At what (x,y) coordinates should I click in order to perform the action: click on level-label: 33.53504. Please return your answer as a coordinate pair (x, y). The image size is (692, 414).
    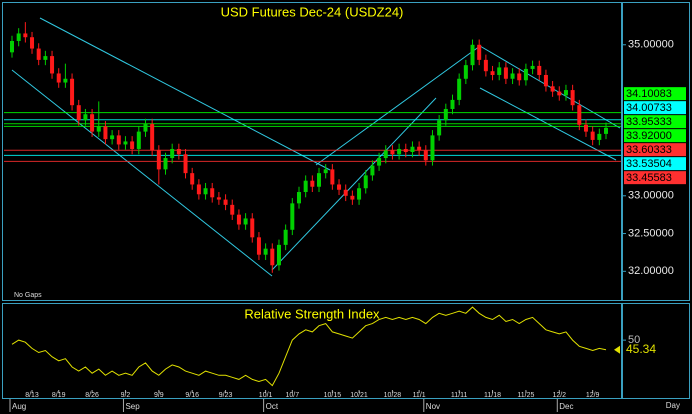
    Looking at the image, I should click on (649, 164).